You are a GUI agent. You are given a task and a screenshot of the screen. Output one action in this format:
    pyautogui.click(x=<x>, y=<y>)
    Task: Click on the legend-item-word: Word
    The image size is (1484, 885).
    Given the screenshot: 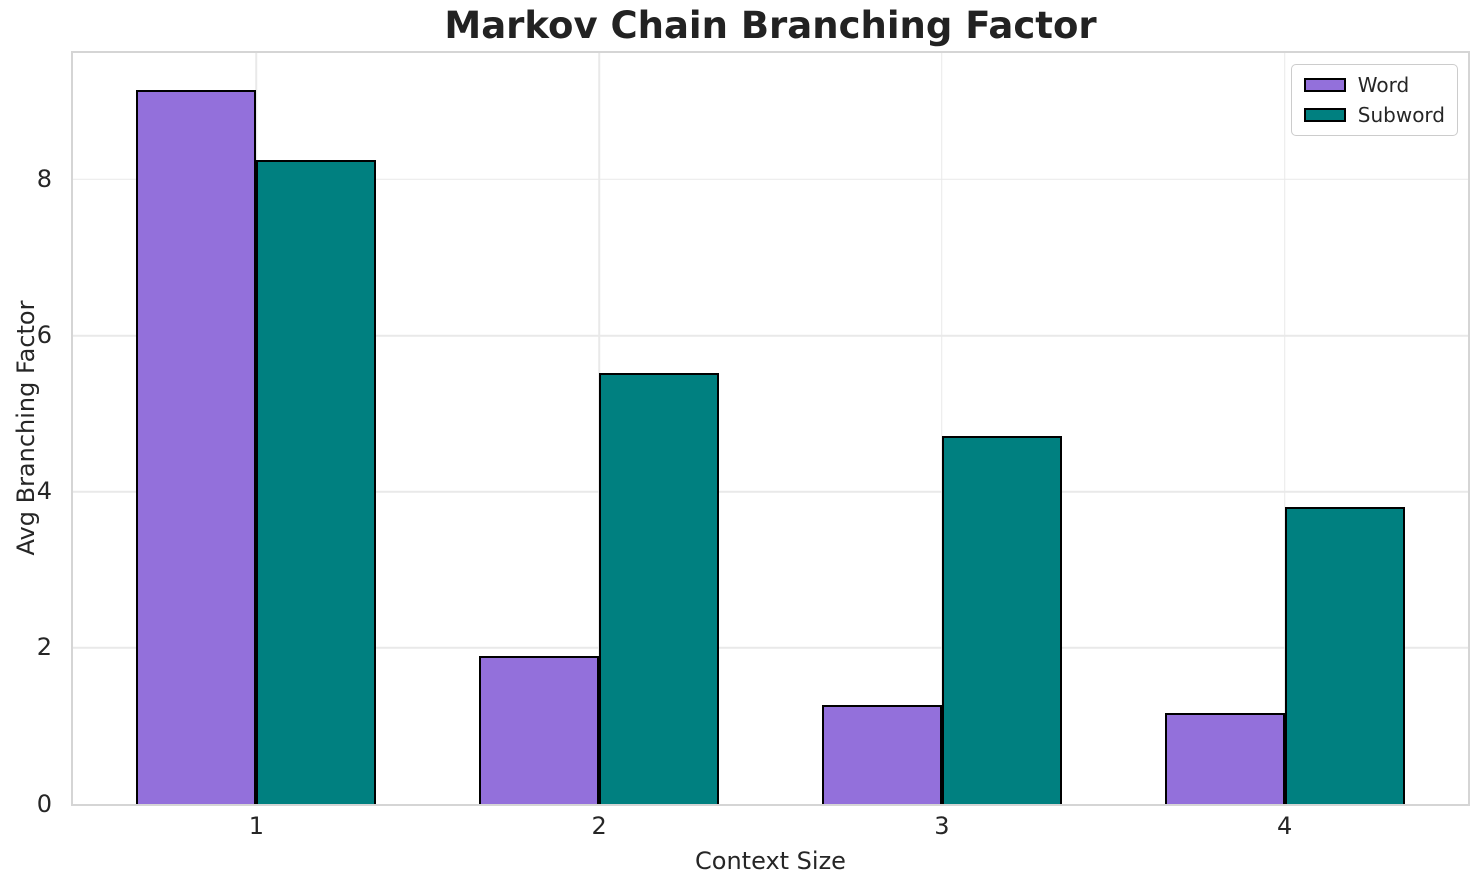 What is the action you would take?
    pyautogui.click(x=1374, y=85)
    